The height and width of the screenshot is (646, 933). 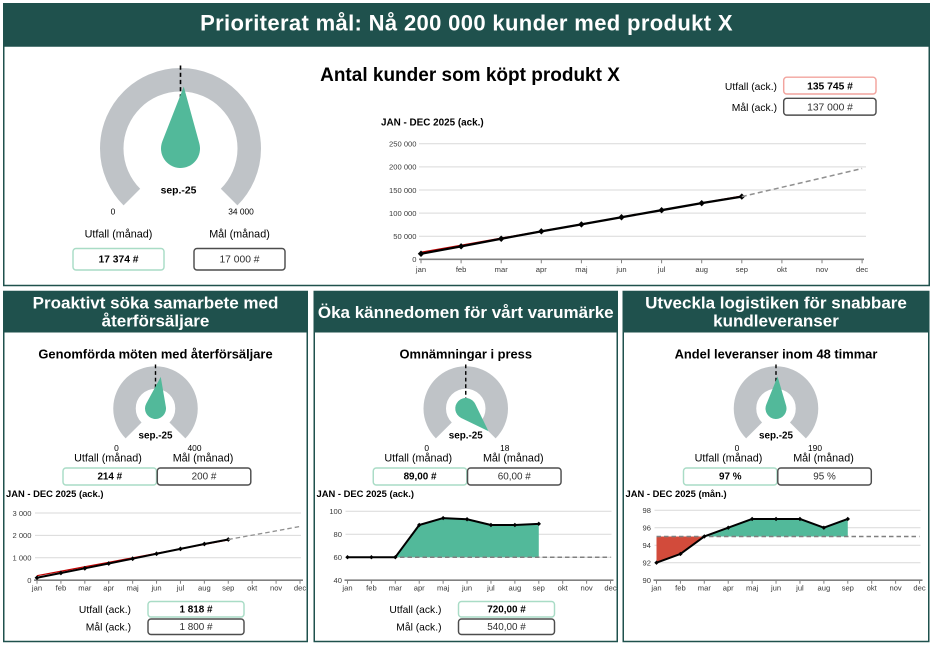 I want to click on svg-text: 135 745 #, so click(x=830, y=87).